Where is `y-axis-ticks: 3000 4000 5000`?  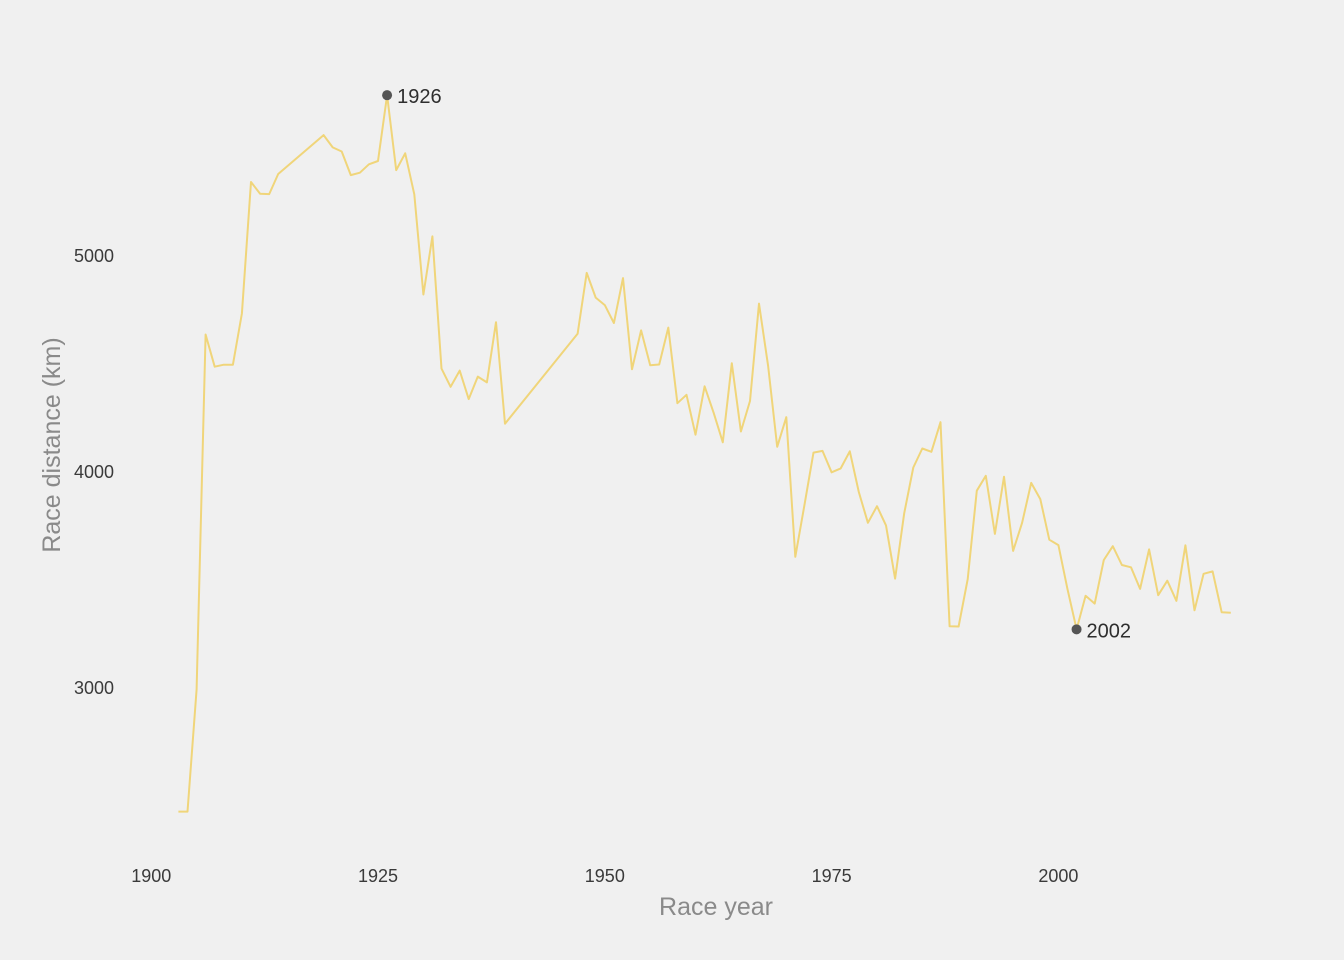 y-axis-ticks: 3000 4000 5000 is located at coordinates (94, 472).